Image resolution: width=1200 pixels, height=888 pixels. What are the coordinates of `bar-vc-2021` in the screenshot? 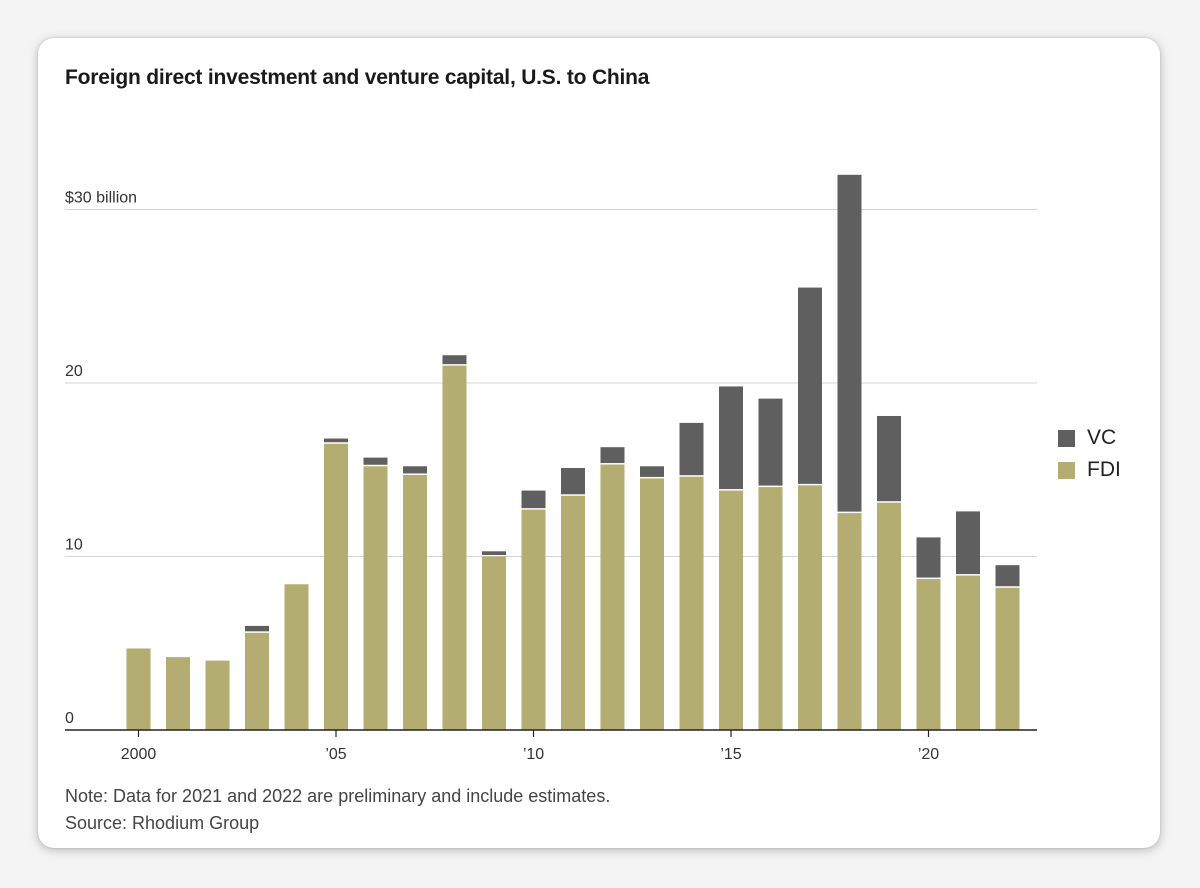 It's located at (968, 543).